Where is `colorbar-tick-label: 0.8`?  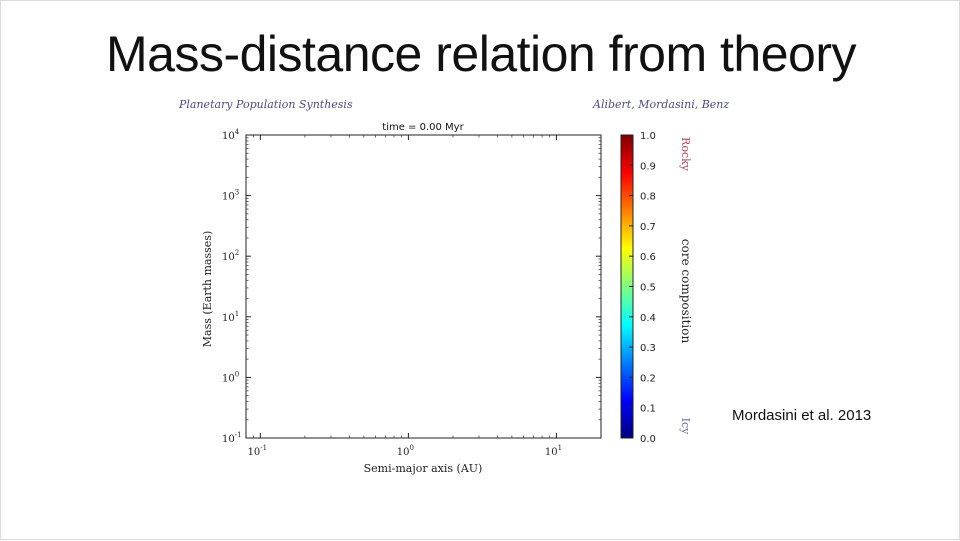 colorbar-tick-label: 0.8 is located at coordinates (648, 197).